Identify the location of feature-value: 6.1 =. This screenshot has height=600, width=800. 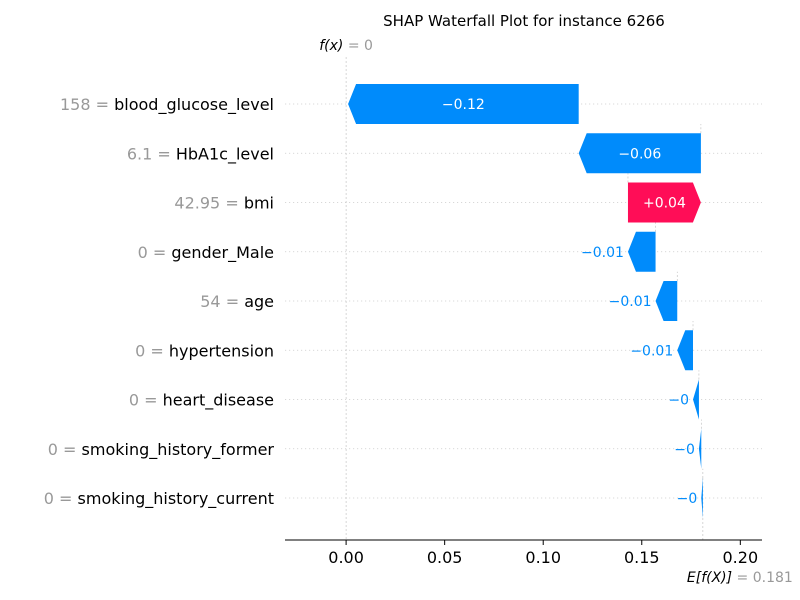
(151, 153).